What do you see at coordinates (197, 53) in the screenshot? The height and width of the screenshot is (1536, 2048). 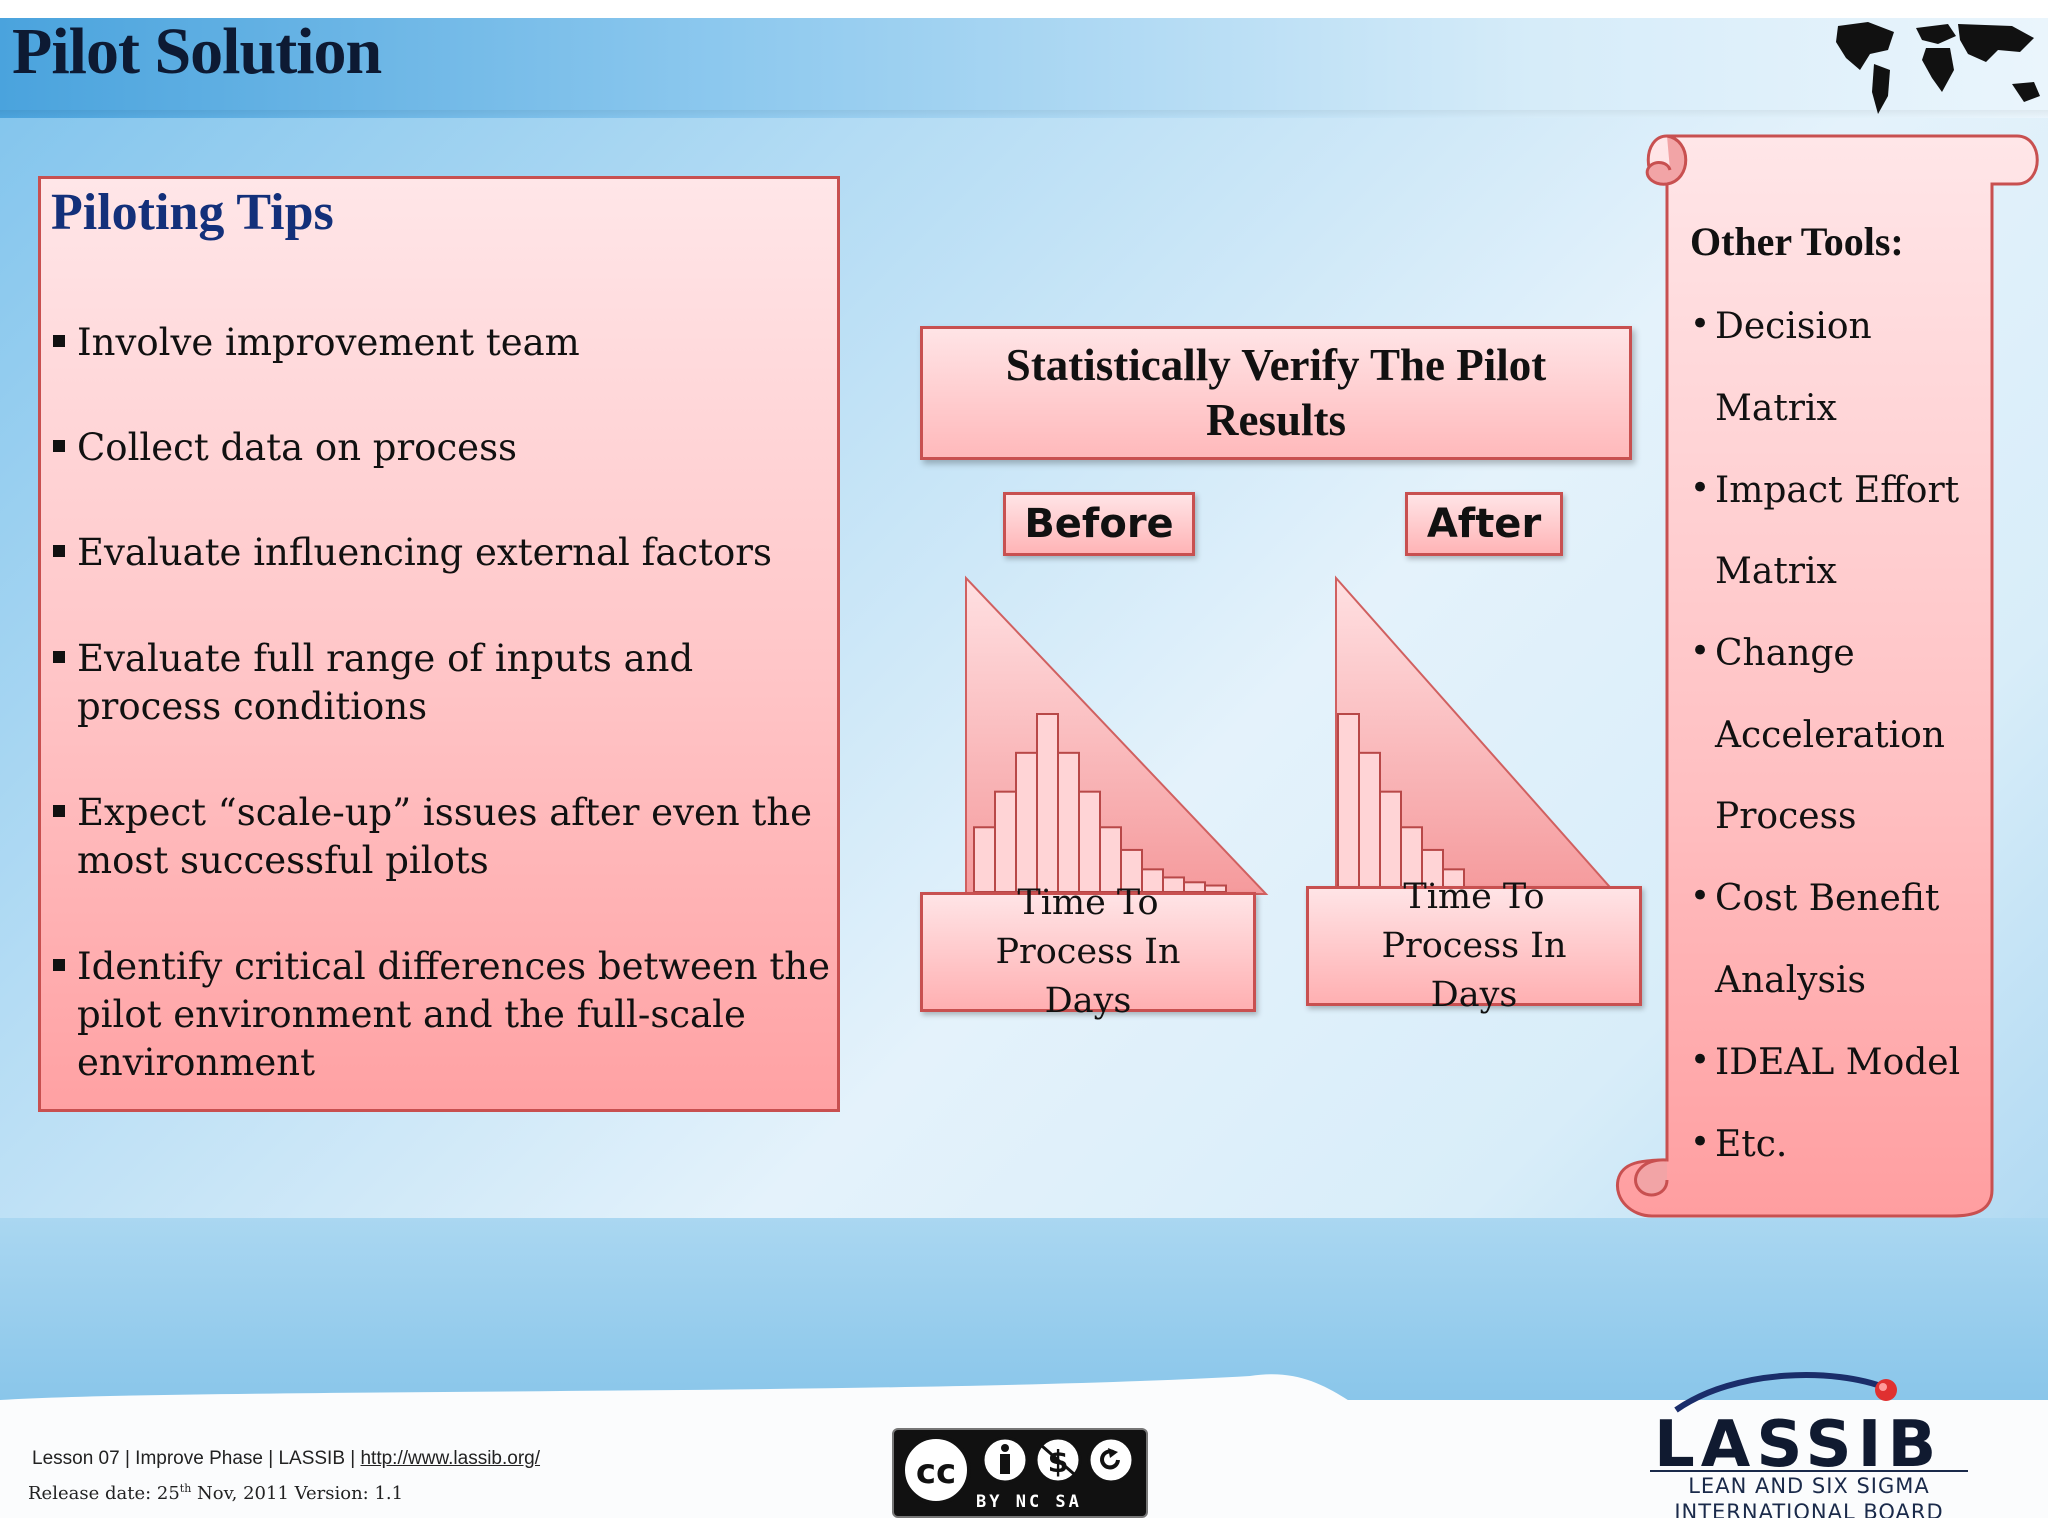 I see `page-title: Pilot Solution` at bounding box center [197, 53].